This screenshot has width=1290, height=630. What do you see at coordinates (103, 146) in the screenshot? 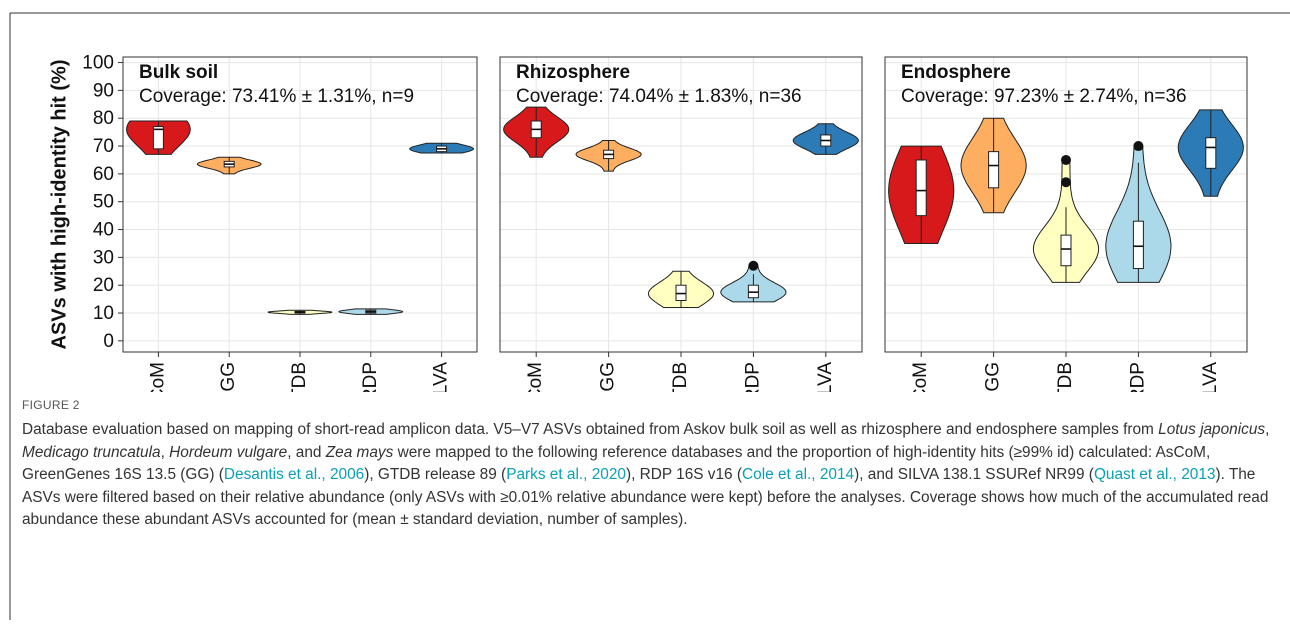
I see `y-tick-label: 70` at bounding box center [103, 146].